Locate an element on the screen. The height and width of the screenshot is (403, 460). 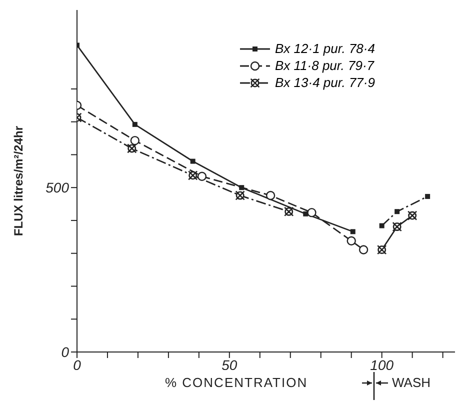
legend-label: Bx 13·4 pur. 77·9 is located at coordinates (325, 82).